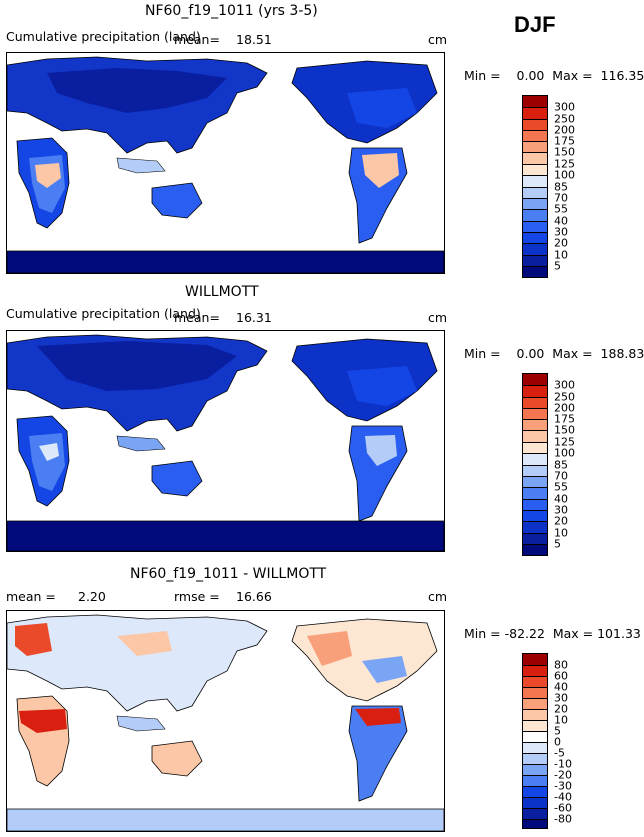 The image size is (644, 837). Describe the element at coordinates (561, 499) in the screenshot. I see `panel2-cbar-label: 40` at that location.